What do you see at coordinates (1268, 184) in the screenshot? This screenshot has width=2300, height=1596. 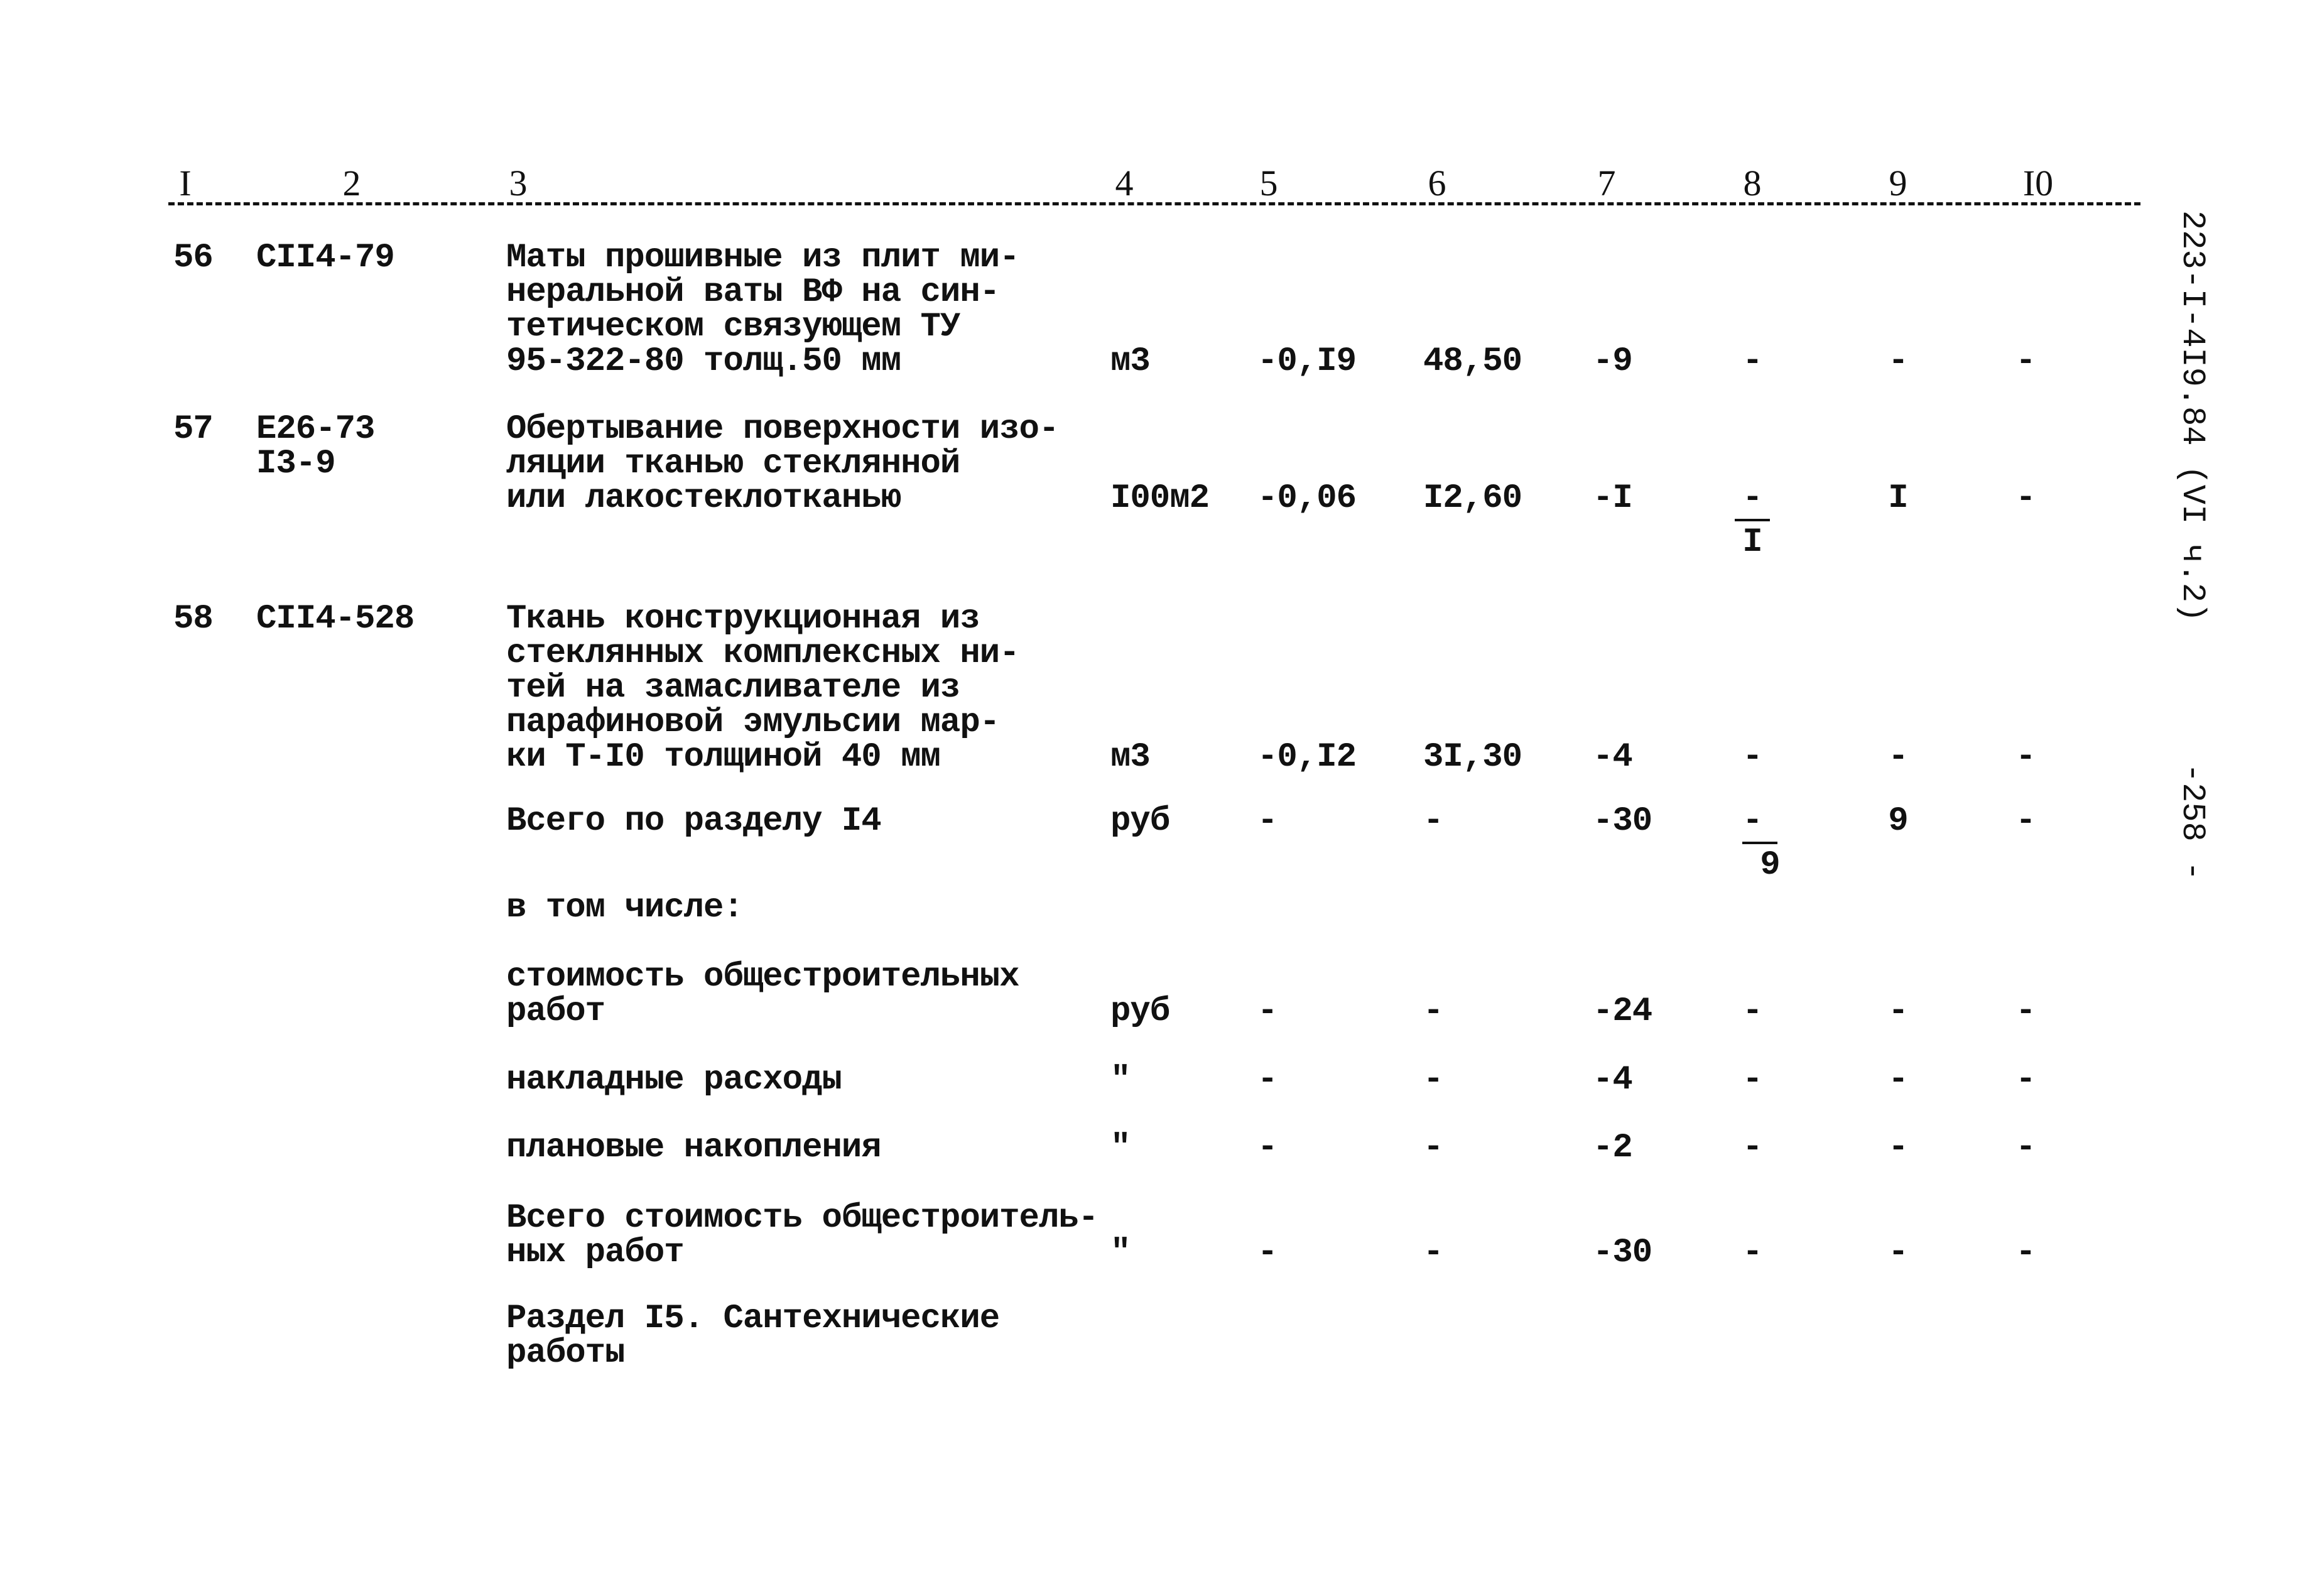 I see `column-header: 5` at bounding box center [1268, 184].